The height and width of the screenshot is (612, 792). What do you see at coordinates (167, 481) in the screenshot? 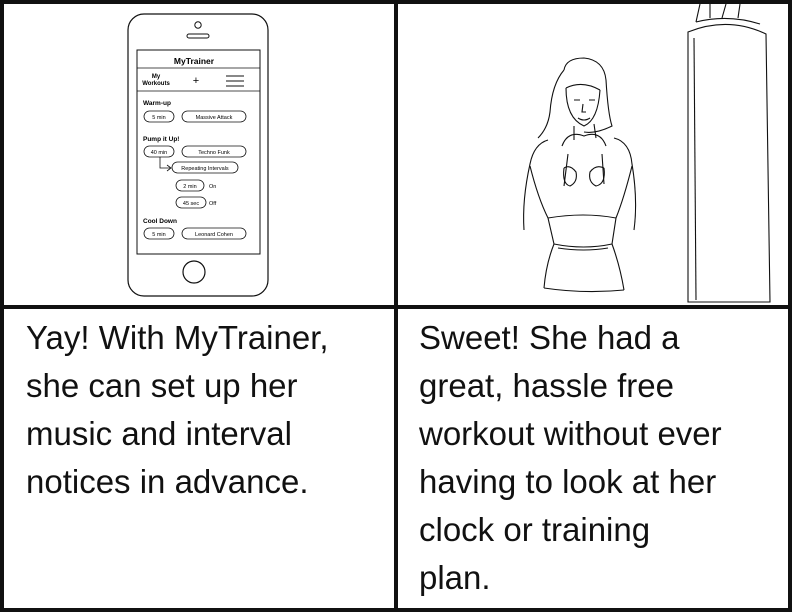
I see `caption-left-line-4: notices in advance.` at bounding box center [167, 481].